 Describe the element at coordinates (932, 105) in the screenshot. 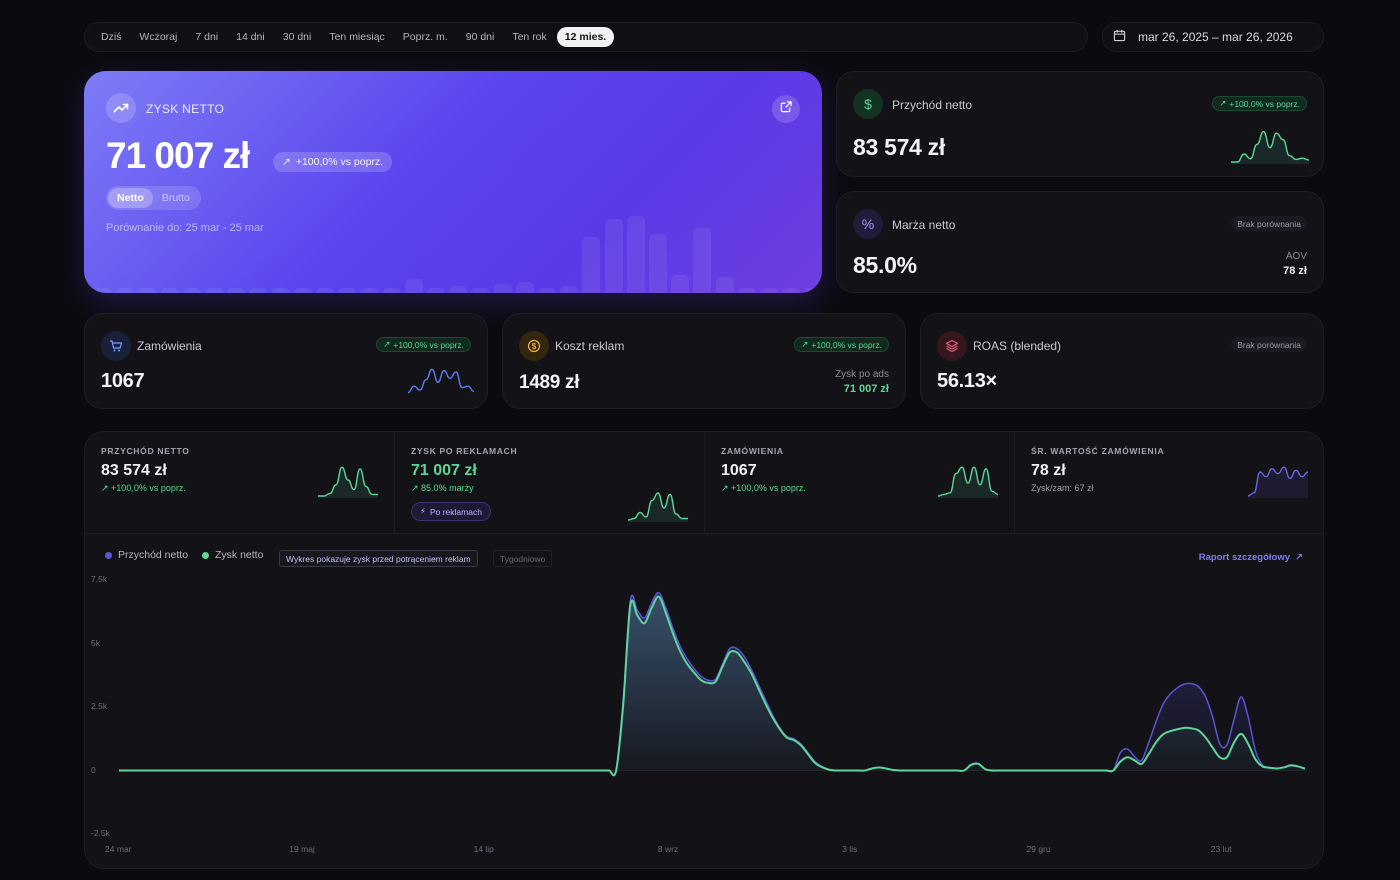

I see `card-title: Przychód netto` at that location.